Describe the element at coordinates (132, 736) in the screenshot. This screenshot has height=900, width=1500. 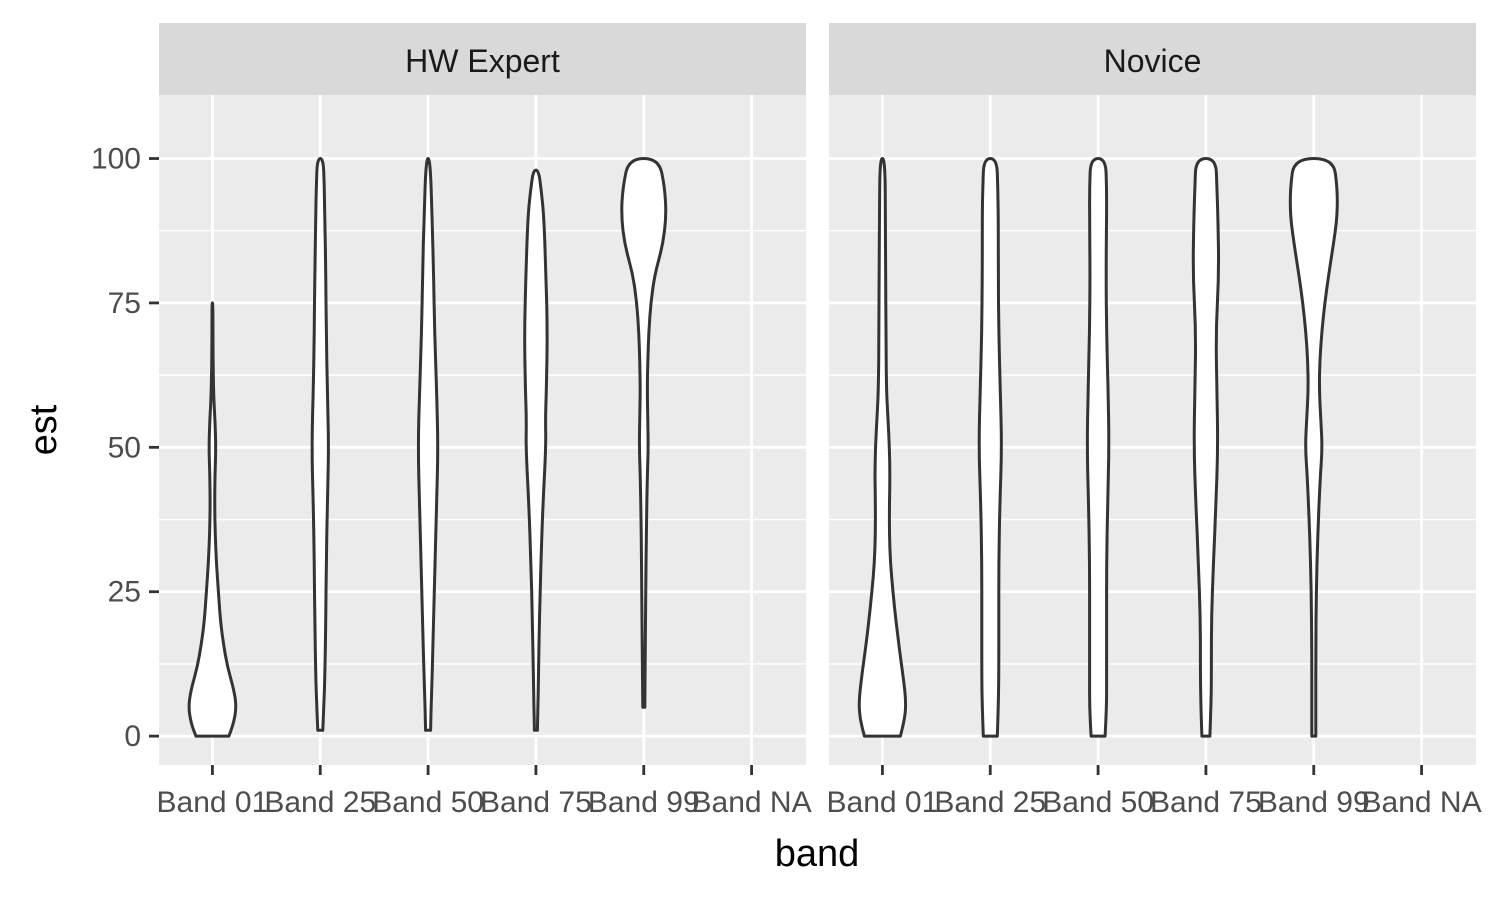
I see `y-tick-label: 0` at that location.